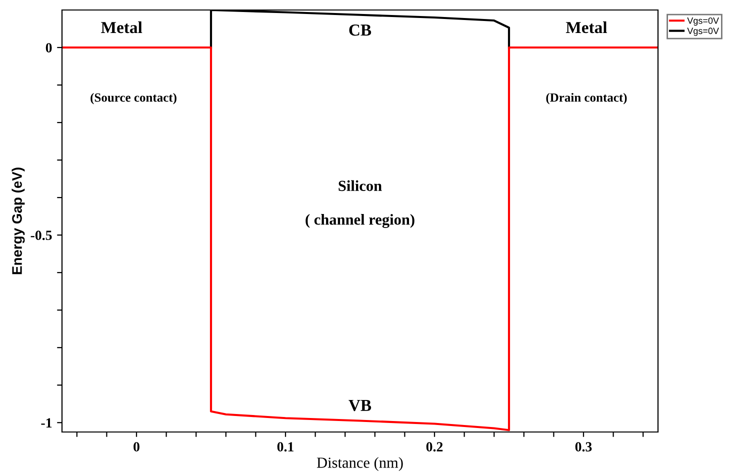 The image size is (736, 475). What do you see at coordinates (46, 423) in the screenshot?
I see `y-tick-label: -1` at bounding box center [46, 423].